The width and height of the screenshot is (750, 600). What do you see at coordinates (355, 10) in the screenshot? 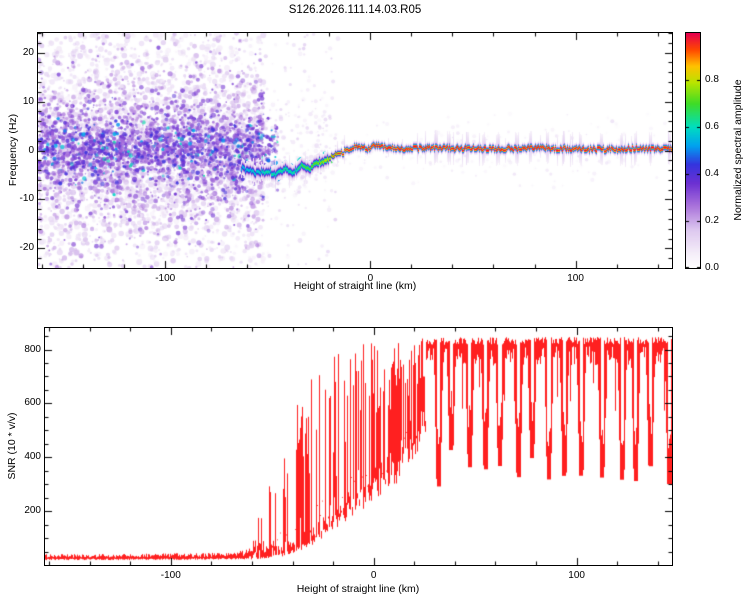
I see `figure-title: S126.2026.111.14.03.R05` at bounding box center [355, 10].